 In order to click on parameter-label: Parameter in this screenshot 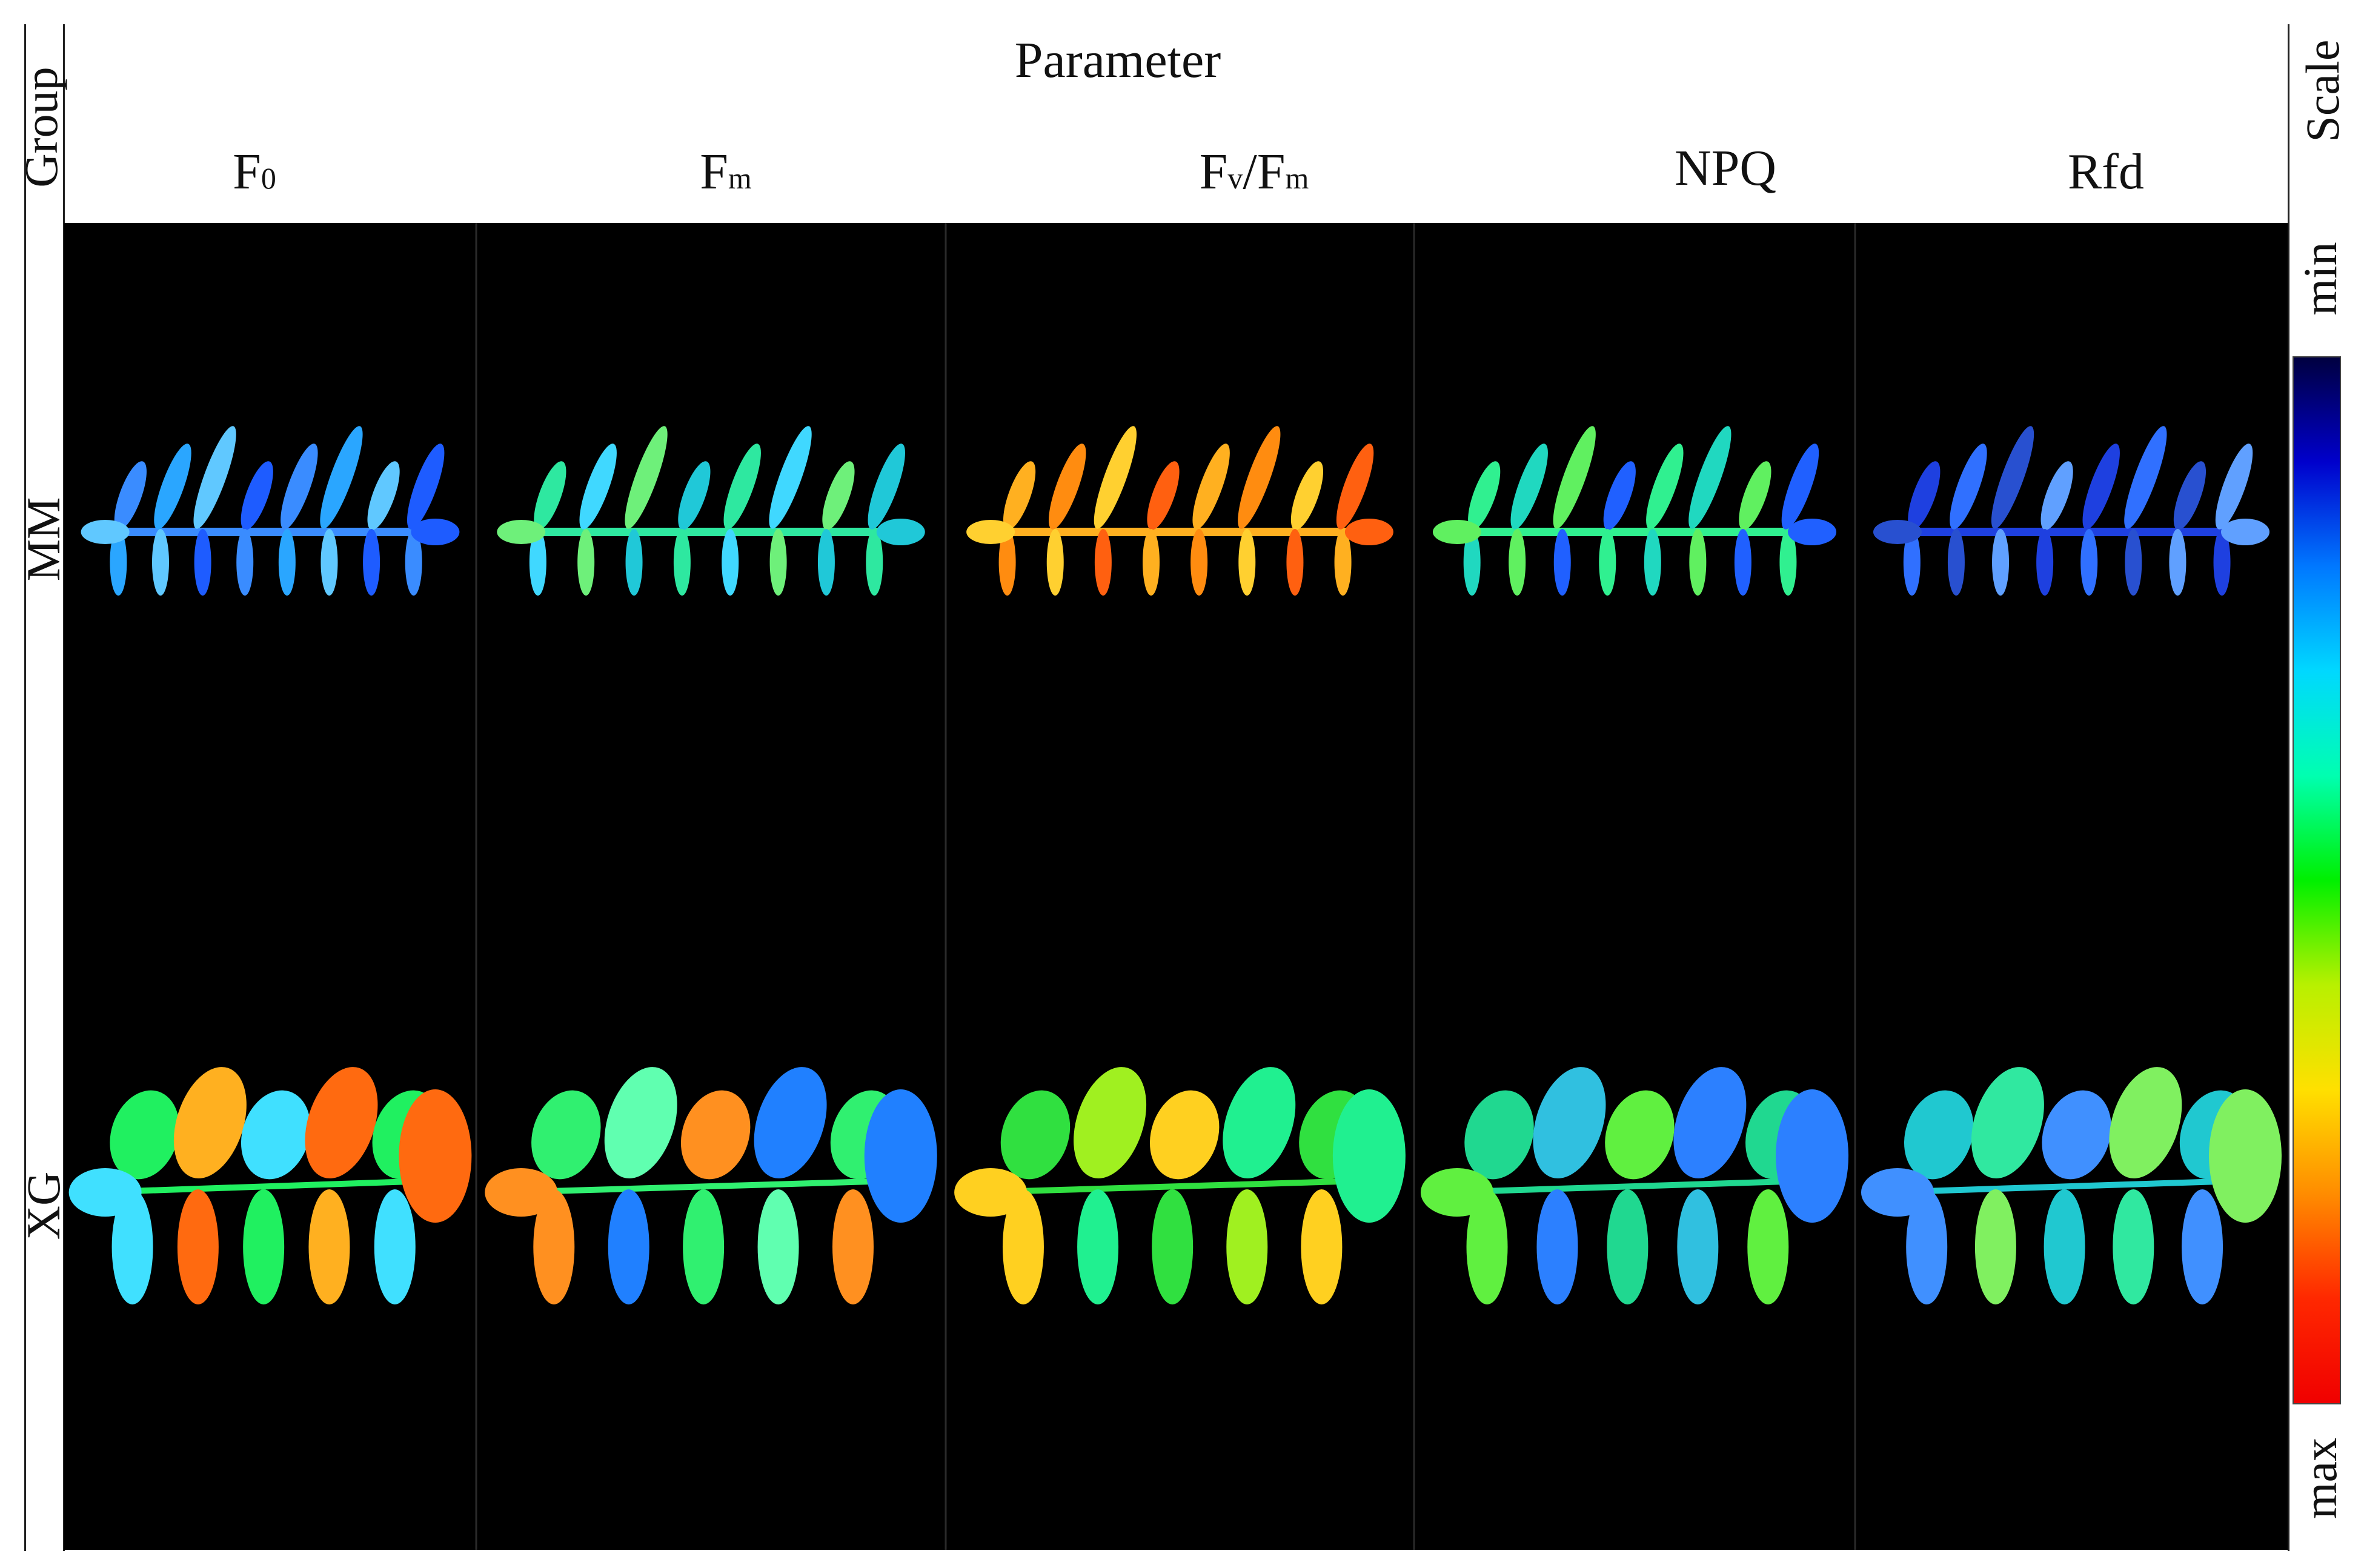, I will do `click(1117, 60)`.